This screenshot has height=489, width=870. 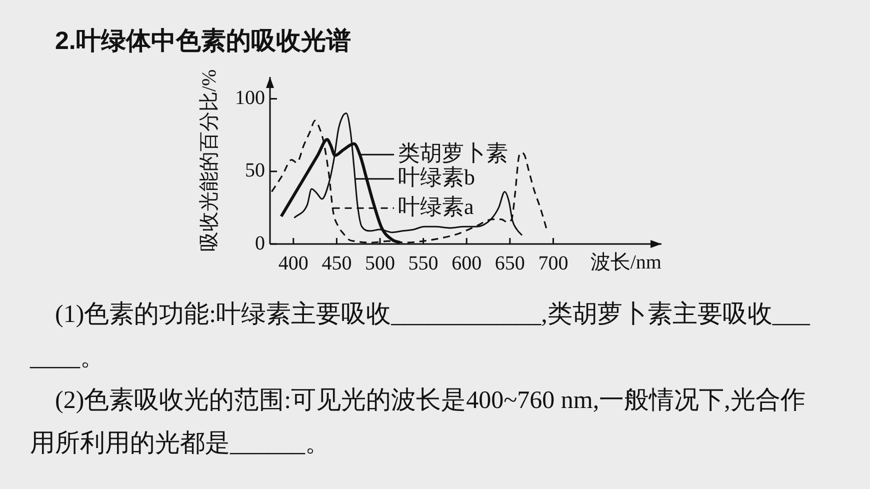 I want to click on x-axis-title: 波长/nm, so click(x=626, y=262).